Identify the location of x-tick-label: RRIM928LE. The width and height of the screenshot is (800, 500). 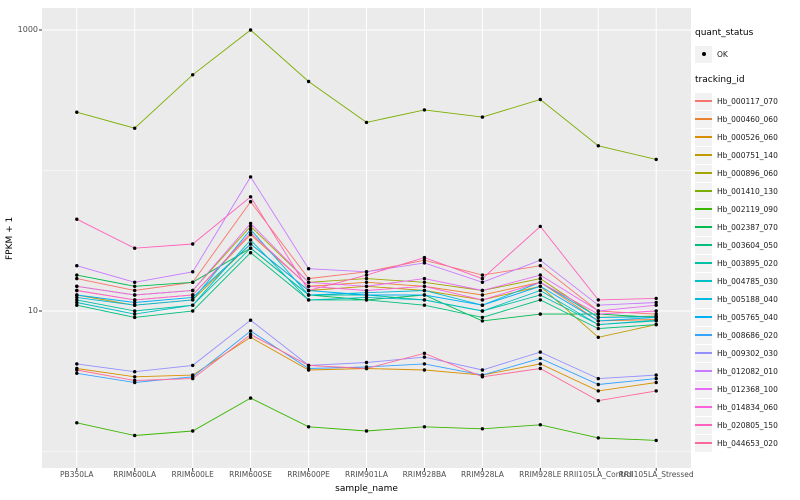
(540, 474).